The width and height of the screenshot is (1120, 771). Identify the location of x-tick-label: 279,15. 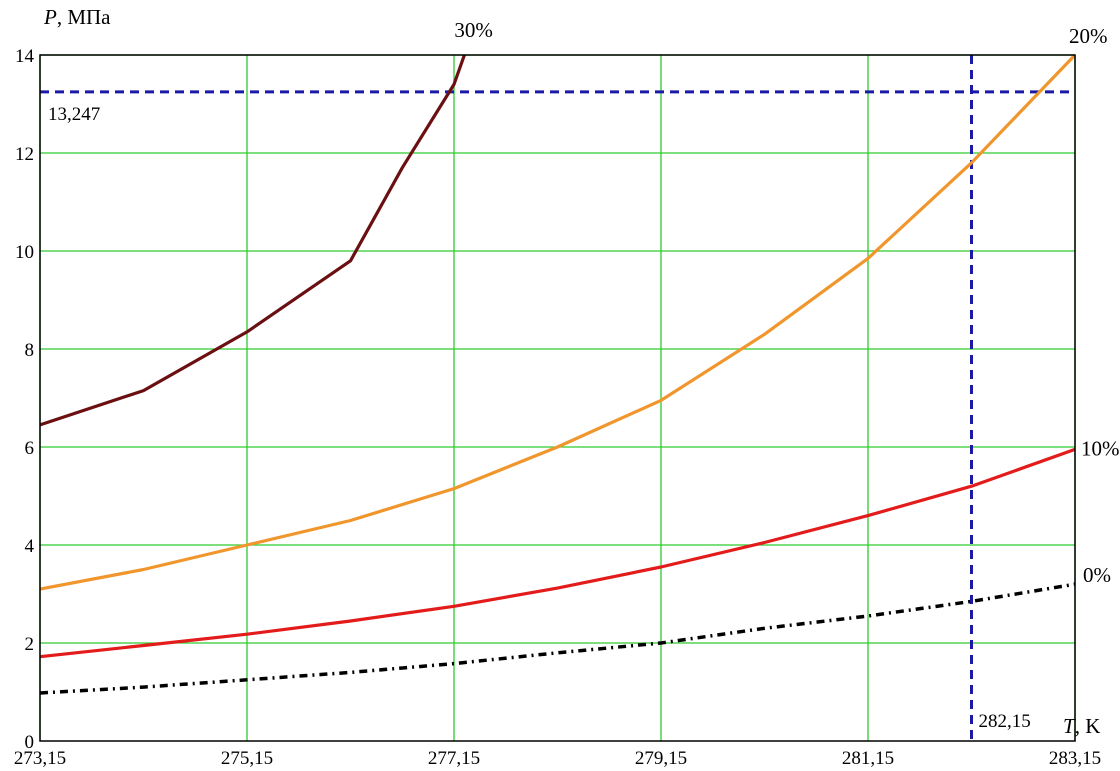
(661, 758).